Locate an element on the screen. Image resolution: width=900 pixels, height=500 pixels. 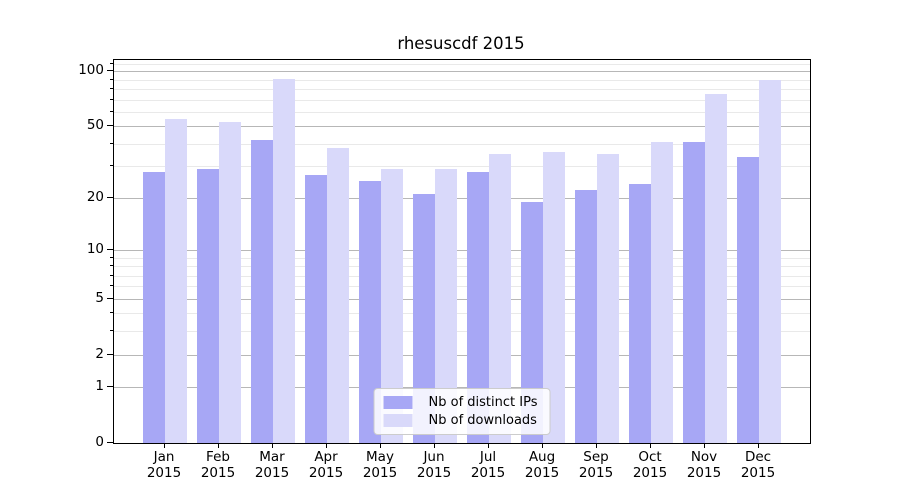
x-tick-label: Sep 2015 is located at coordinates (596, 465).